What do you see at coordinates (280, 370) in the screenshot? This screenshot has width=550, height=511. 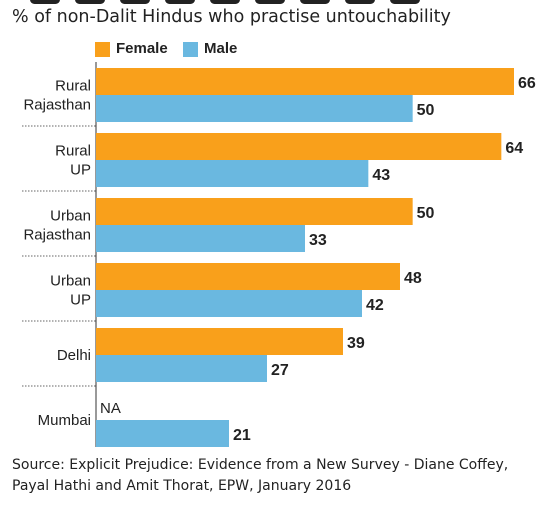 I see `data-label: 27` at bounding box center [280, 370].